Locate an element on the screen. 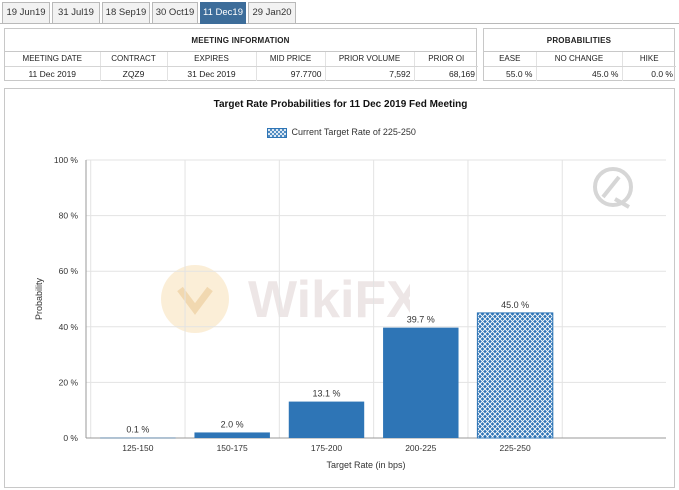  ease-cell: 55.0 % is located at coordinates (519, 73).